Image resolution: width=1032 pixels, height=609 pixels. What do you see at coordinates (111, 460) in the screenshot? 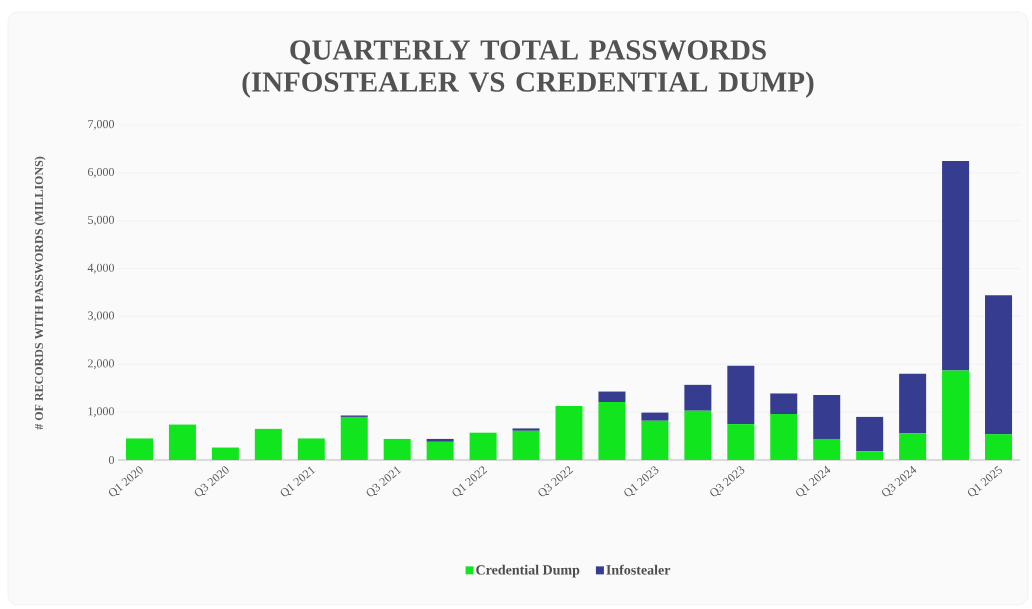
I see `y-tick-label: 0` at bounding box center [111, 460].